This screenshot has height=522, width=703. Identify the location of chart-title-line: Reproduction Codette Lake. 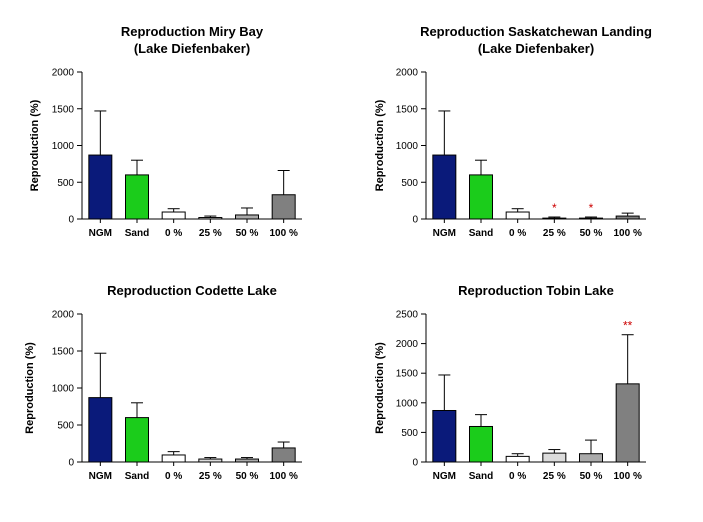
(192, 290).